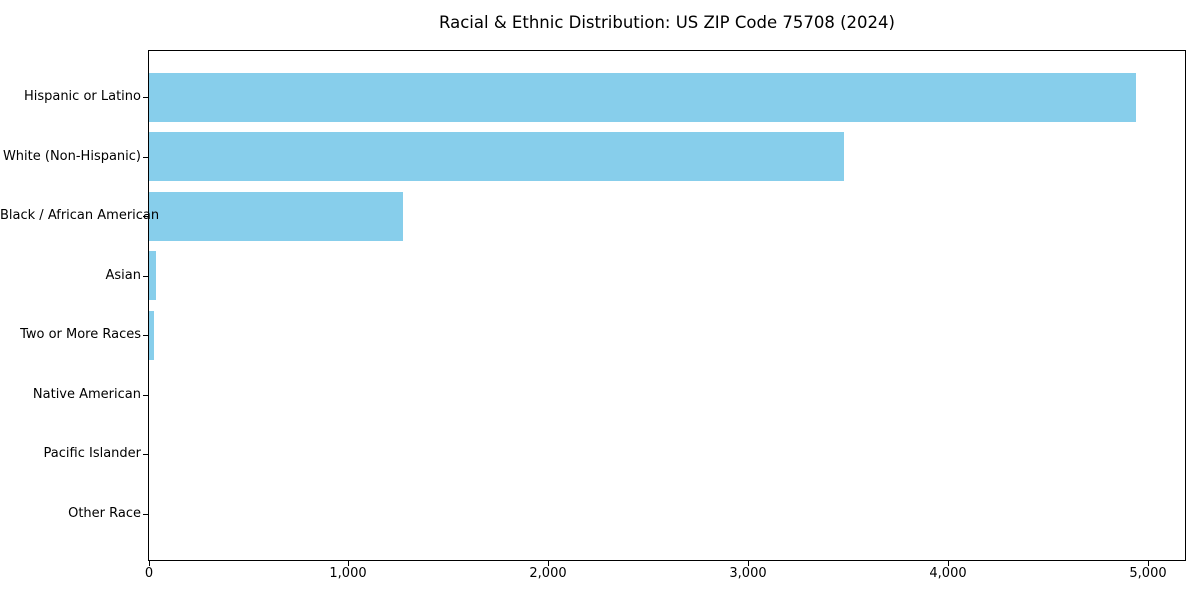  Describe the element at coordinates (92, 453) in the screenshot. I see `y-tick-label: Pacific Islander` at that location.